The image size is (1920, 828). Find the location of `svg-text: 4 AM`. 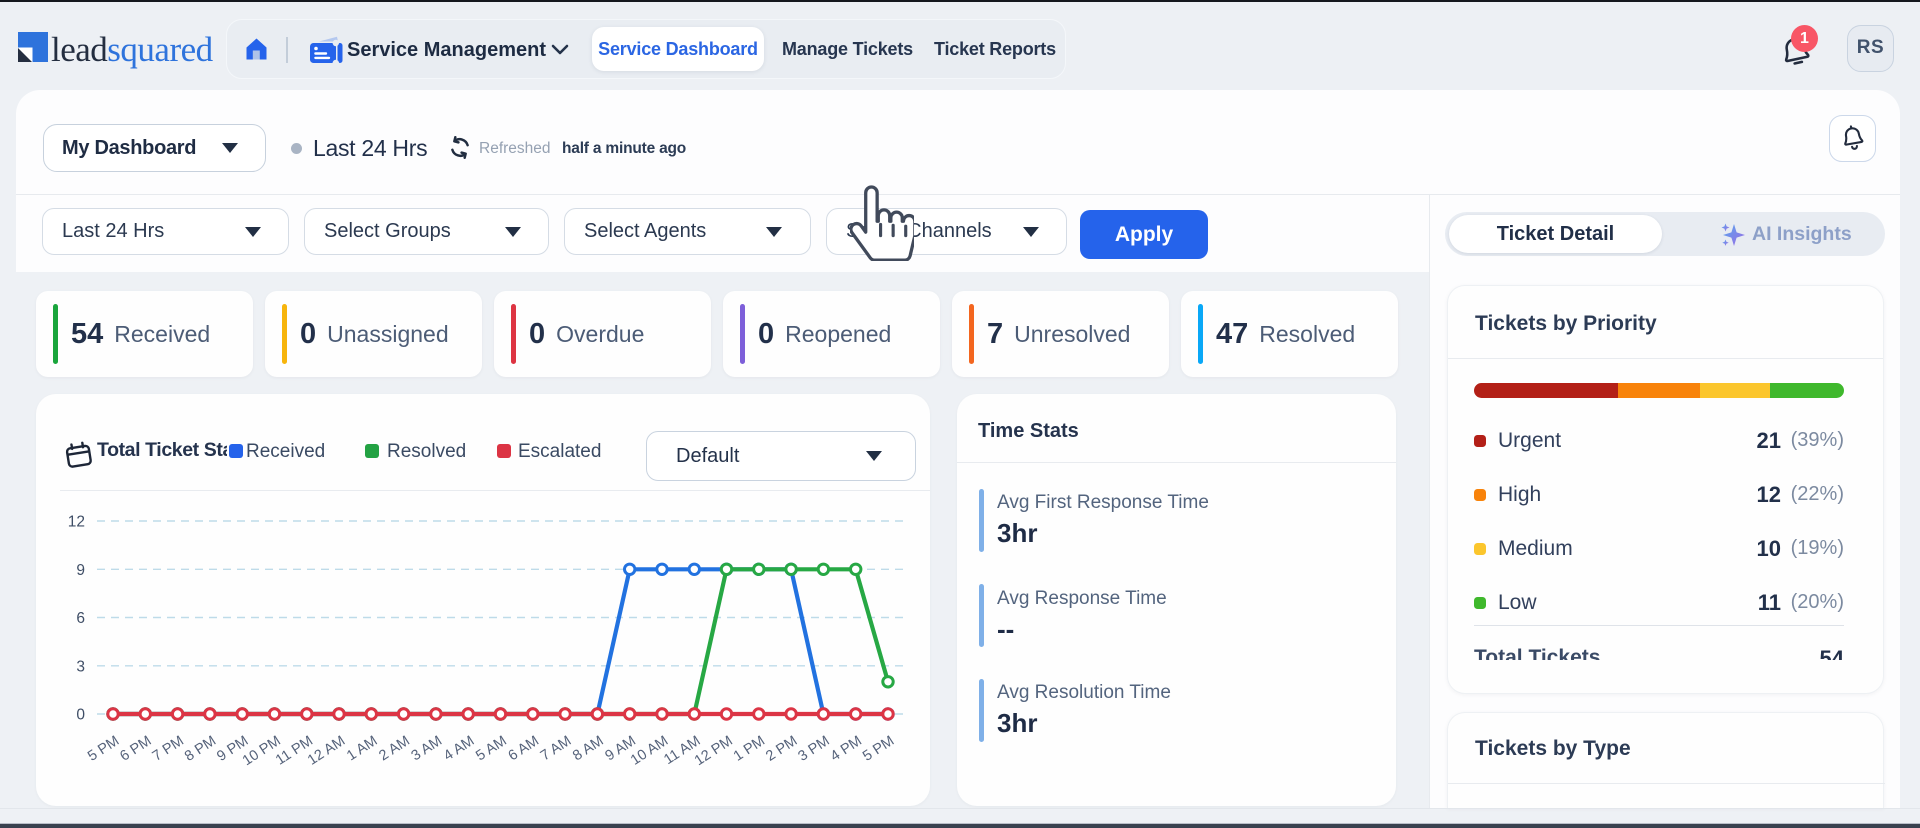

svg-text: 4 AM is located at coordinates (459, 748).